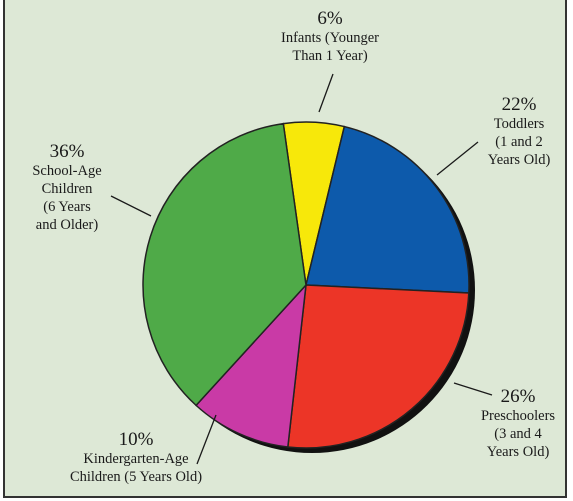 Image resolution: width=573 pixels, height=501 pixels. I want to click on slice-percent-2: 26%, so click(518, 396).